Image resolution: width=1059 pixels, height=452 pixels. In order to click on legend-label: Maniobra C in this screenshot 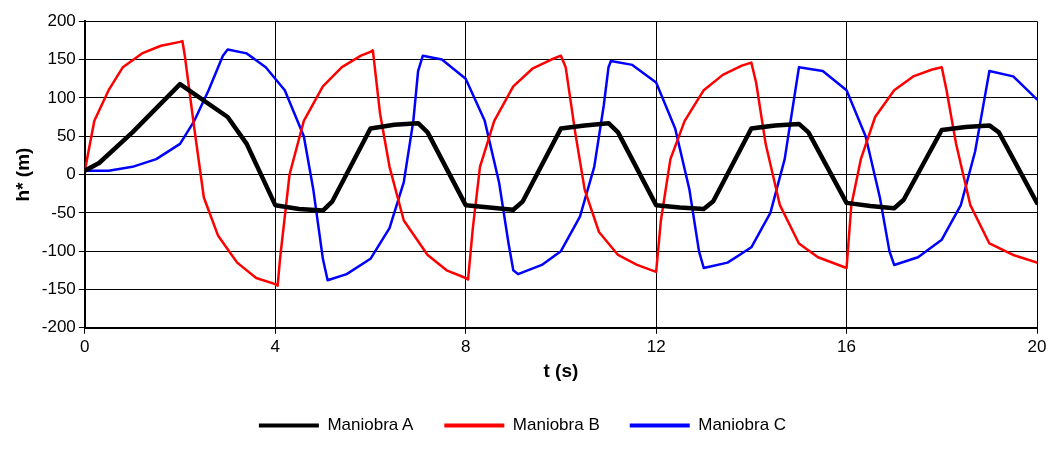, I will do `click(742, 425)`.